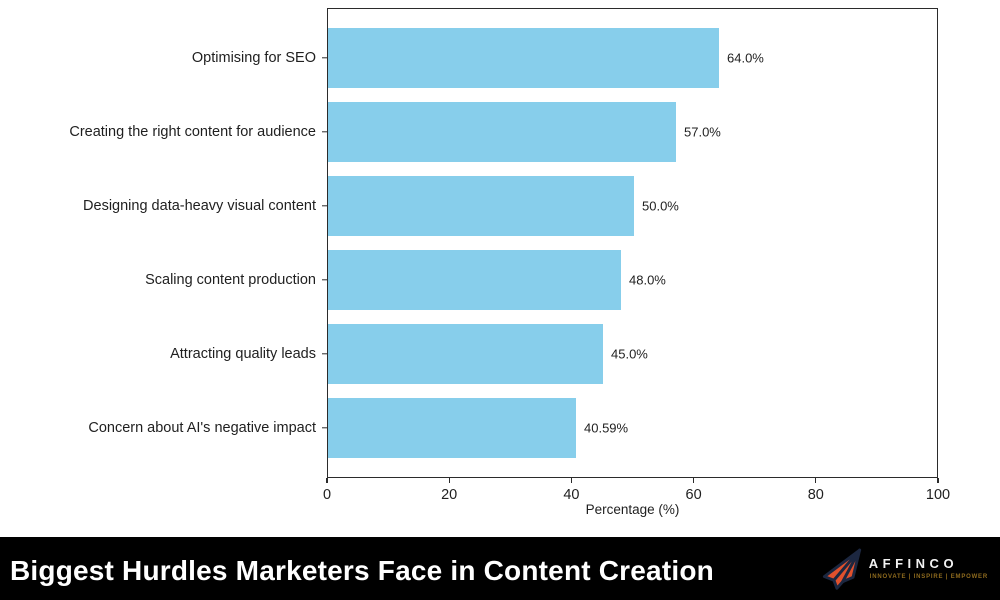  Describe the element at coordinates (693, 495) in the screenshot. I see `x-tick-label: 60` at that location.